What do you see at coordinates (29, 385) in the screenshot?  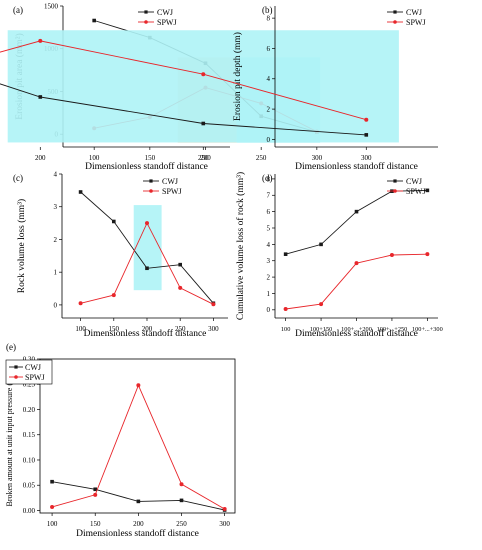 I see `y-tick-label: 0.25` at bounding box center [29, 385].